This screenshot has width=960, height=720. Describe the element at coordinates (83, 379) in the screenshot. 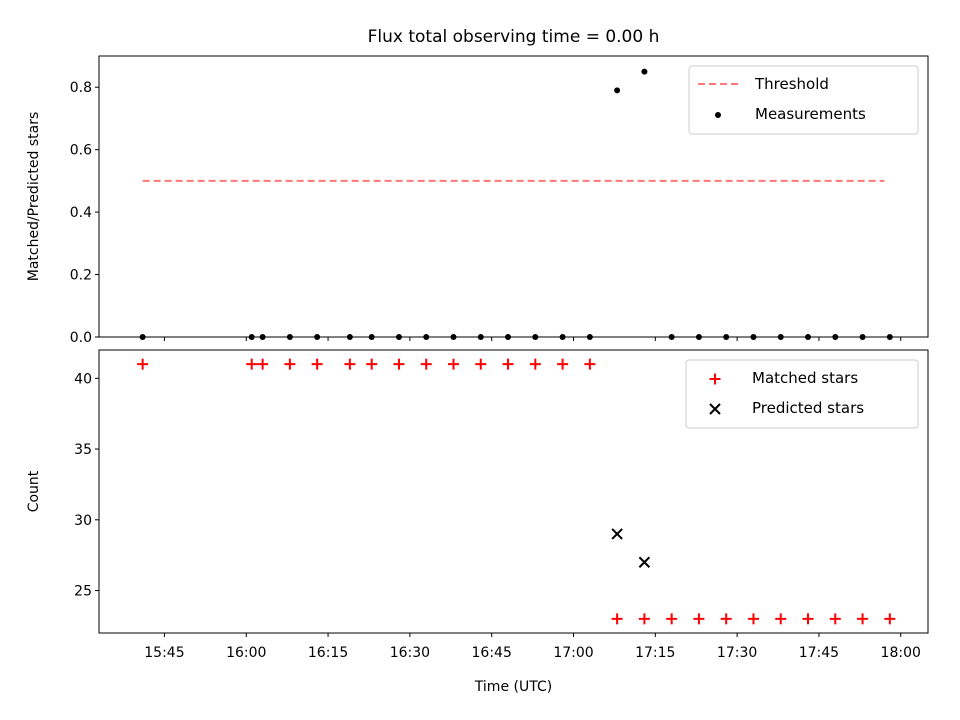

I see `y-tick-label: 40` at that location.